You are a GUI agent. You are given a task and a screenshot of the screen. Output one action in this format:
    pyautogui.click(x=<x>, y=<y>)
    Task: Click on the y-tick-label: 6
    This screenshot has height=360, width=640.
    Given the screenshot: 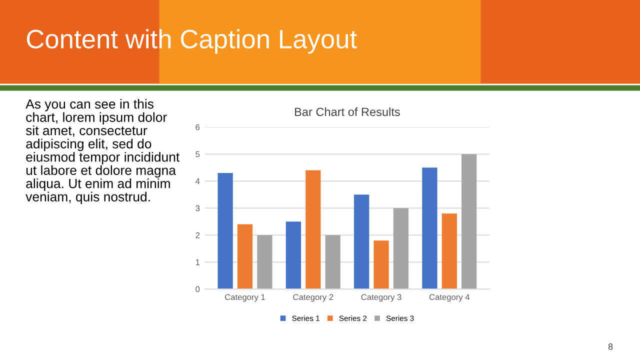 What is the action you would take?
    pyautogui.click(x=198, y=127)
    